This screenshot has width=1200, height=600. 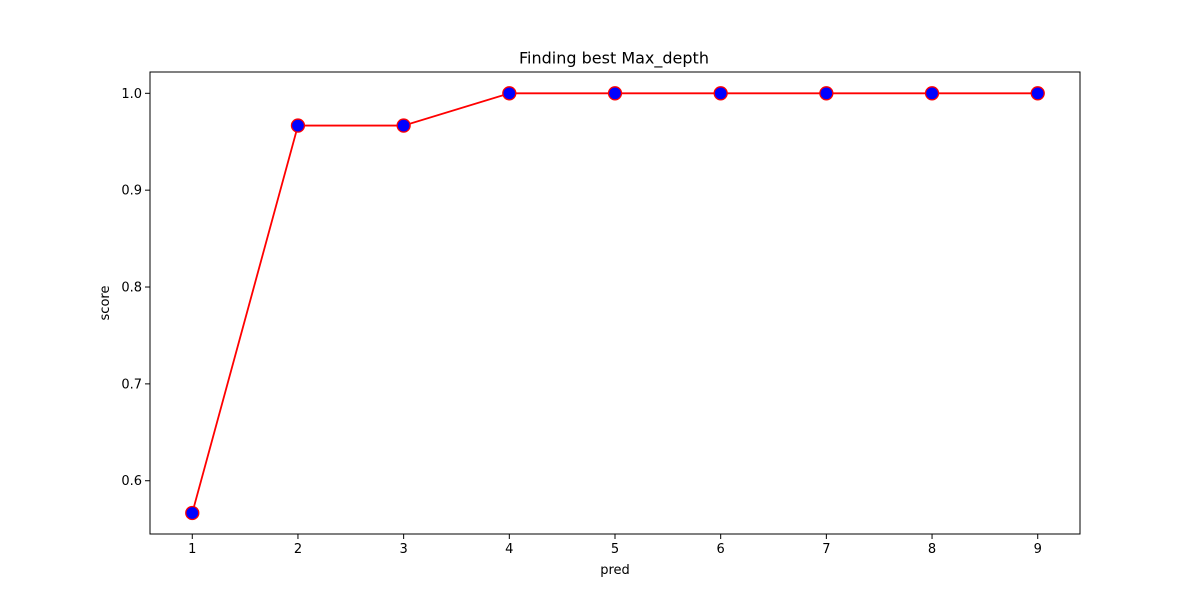 What do you see at coordinates (932, 549) in the screenshot?
I see `x-tick-label: 8` at bounding box center [932, 549].